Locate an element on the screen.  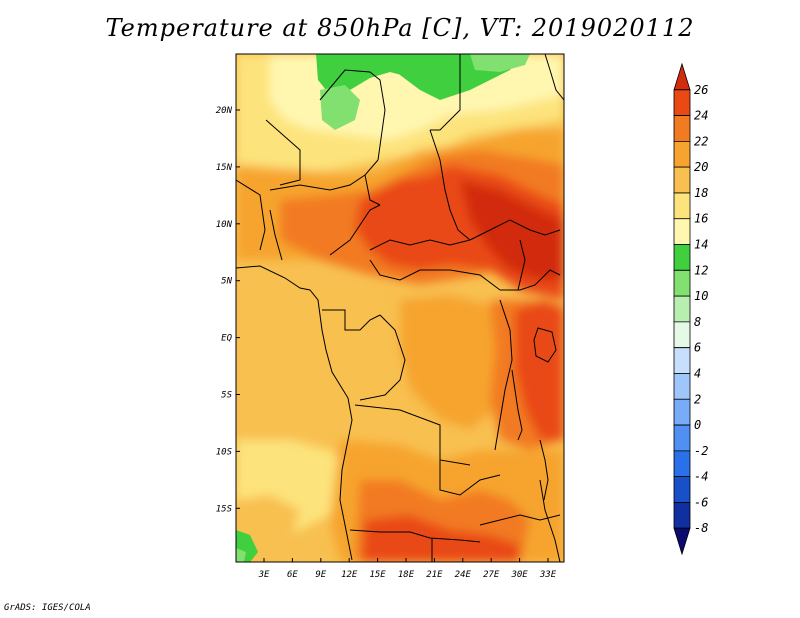
border-angola-namibia is located at coordinates (415, 536).